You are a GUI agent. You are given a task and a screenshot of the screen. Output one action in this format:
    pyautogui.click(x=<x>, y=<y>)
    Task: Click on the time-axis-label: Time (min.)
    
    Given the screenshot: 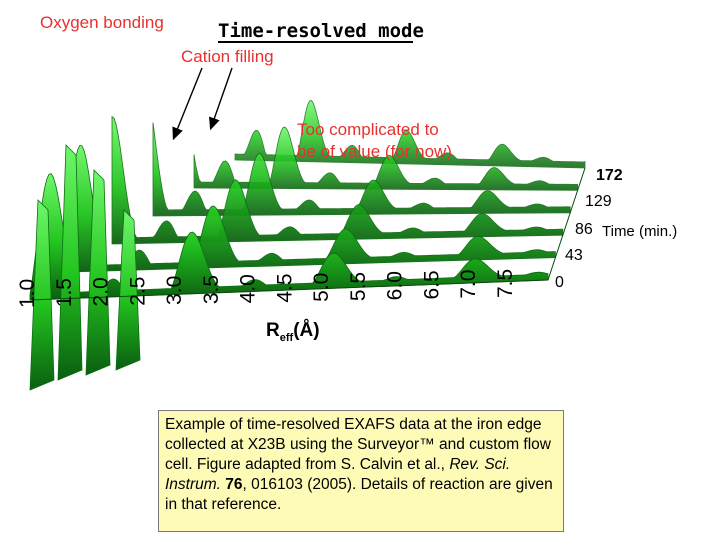 What is the action you would take?
    pyautogui.click(x=640, y=231)
    